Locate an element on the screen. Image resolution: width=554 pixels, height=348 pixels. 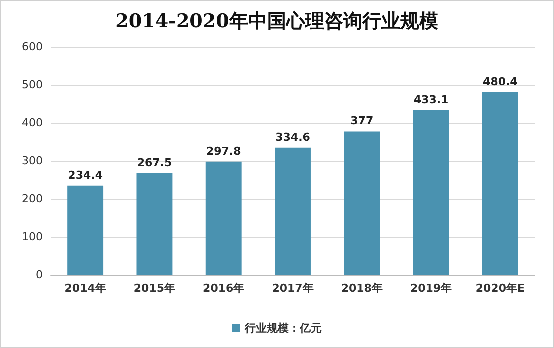
data-label: 334.6 is located at coordinates (293, 137).